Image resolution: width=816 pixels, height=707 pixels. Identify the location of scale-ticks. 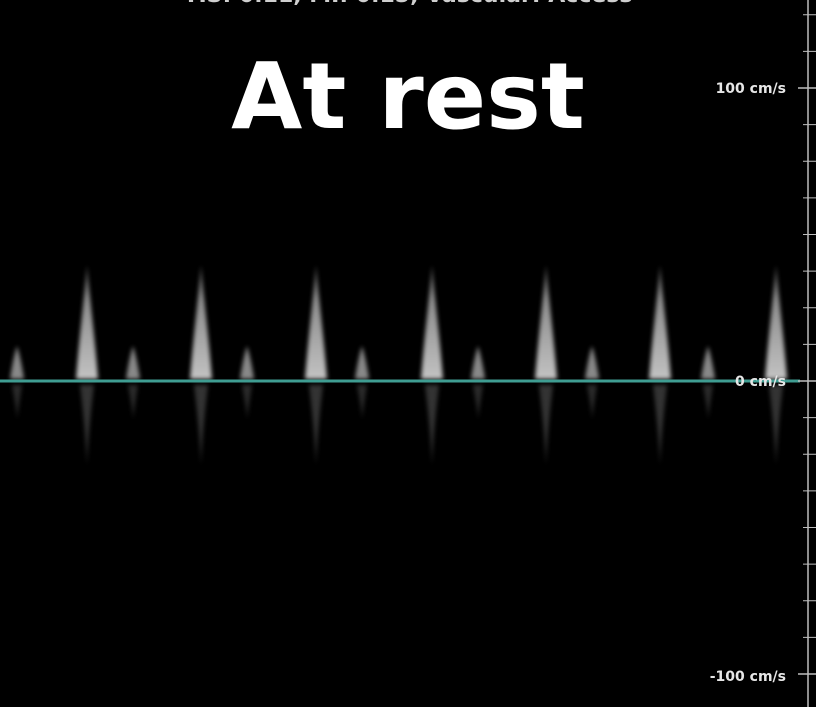
(807, 344).